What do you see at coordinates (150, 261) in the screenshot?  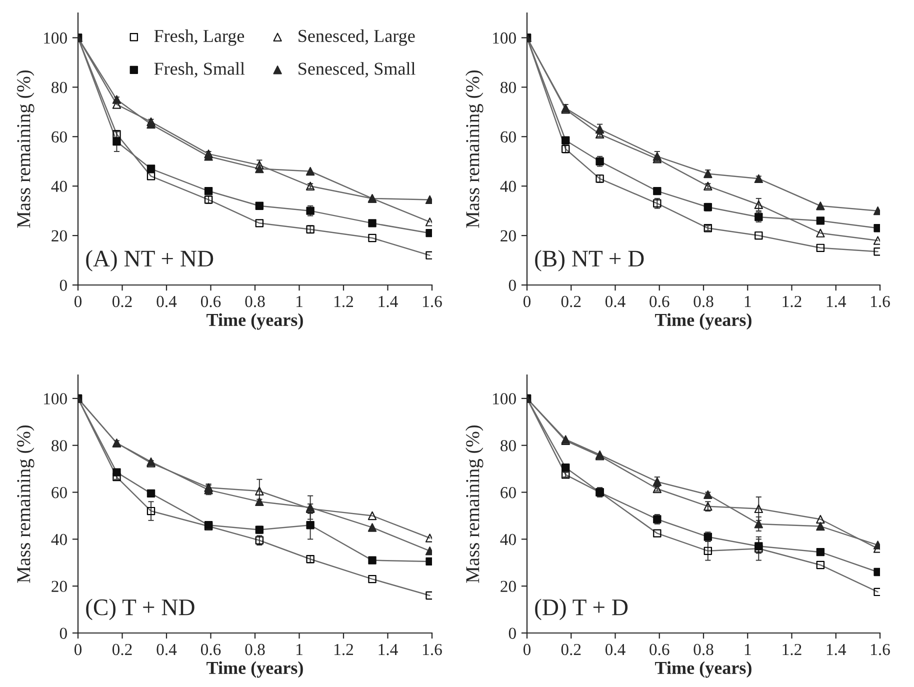 I see `annotation: (A) NT + ND` at bounding box center [150, 261].